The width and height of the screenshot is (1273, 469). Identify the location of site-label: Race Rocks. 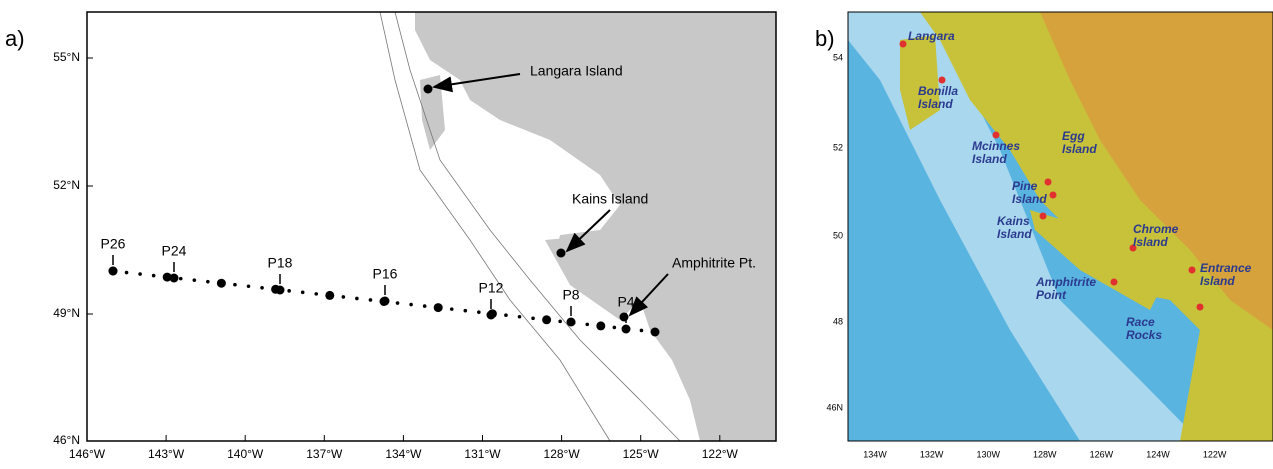
(1144, 328).